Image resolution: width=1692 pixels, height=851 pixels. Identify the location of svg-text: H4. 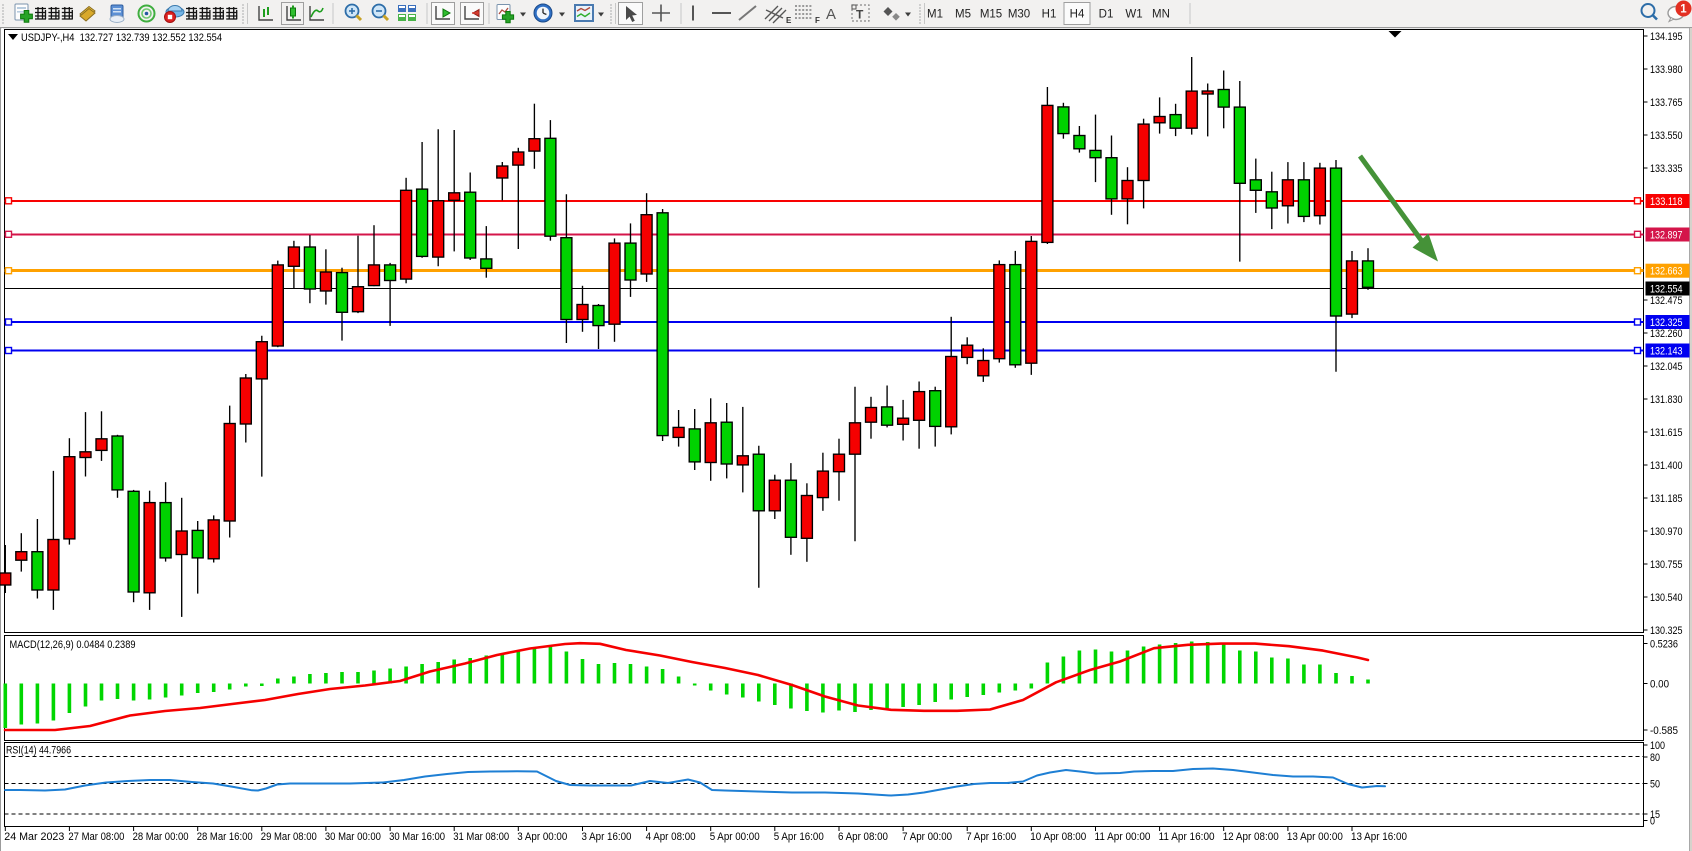
(1077, 15).